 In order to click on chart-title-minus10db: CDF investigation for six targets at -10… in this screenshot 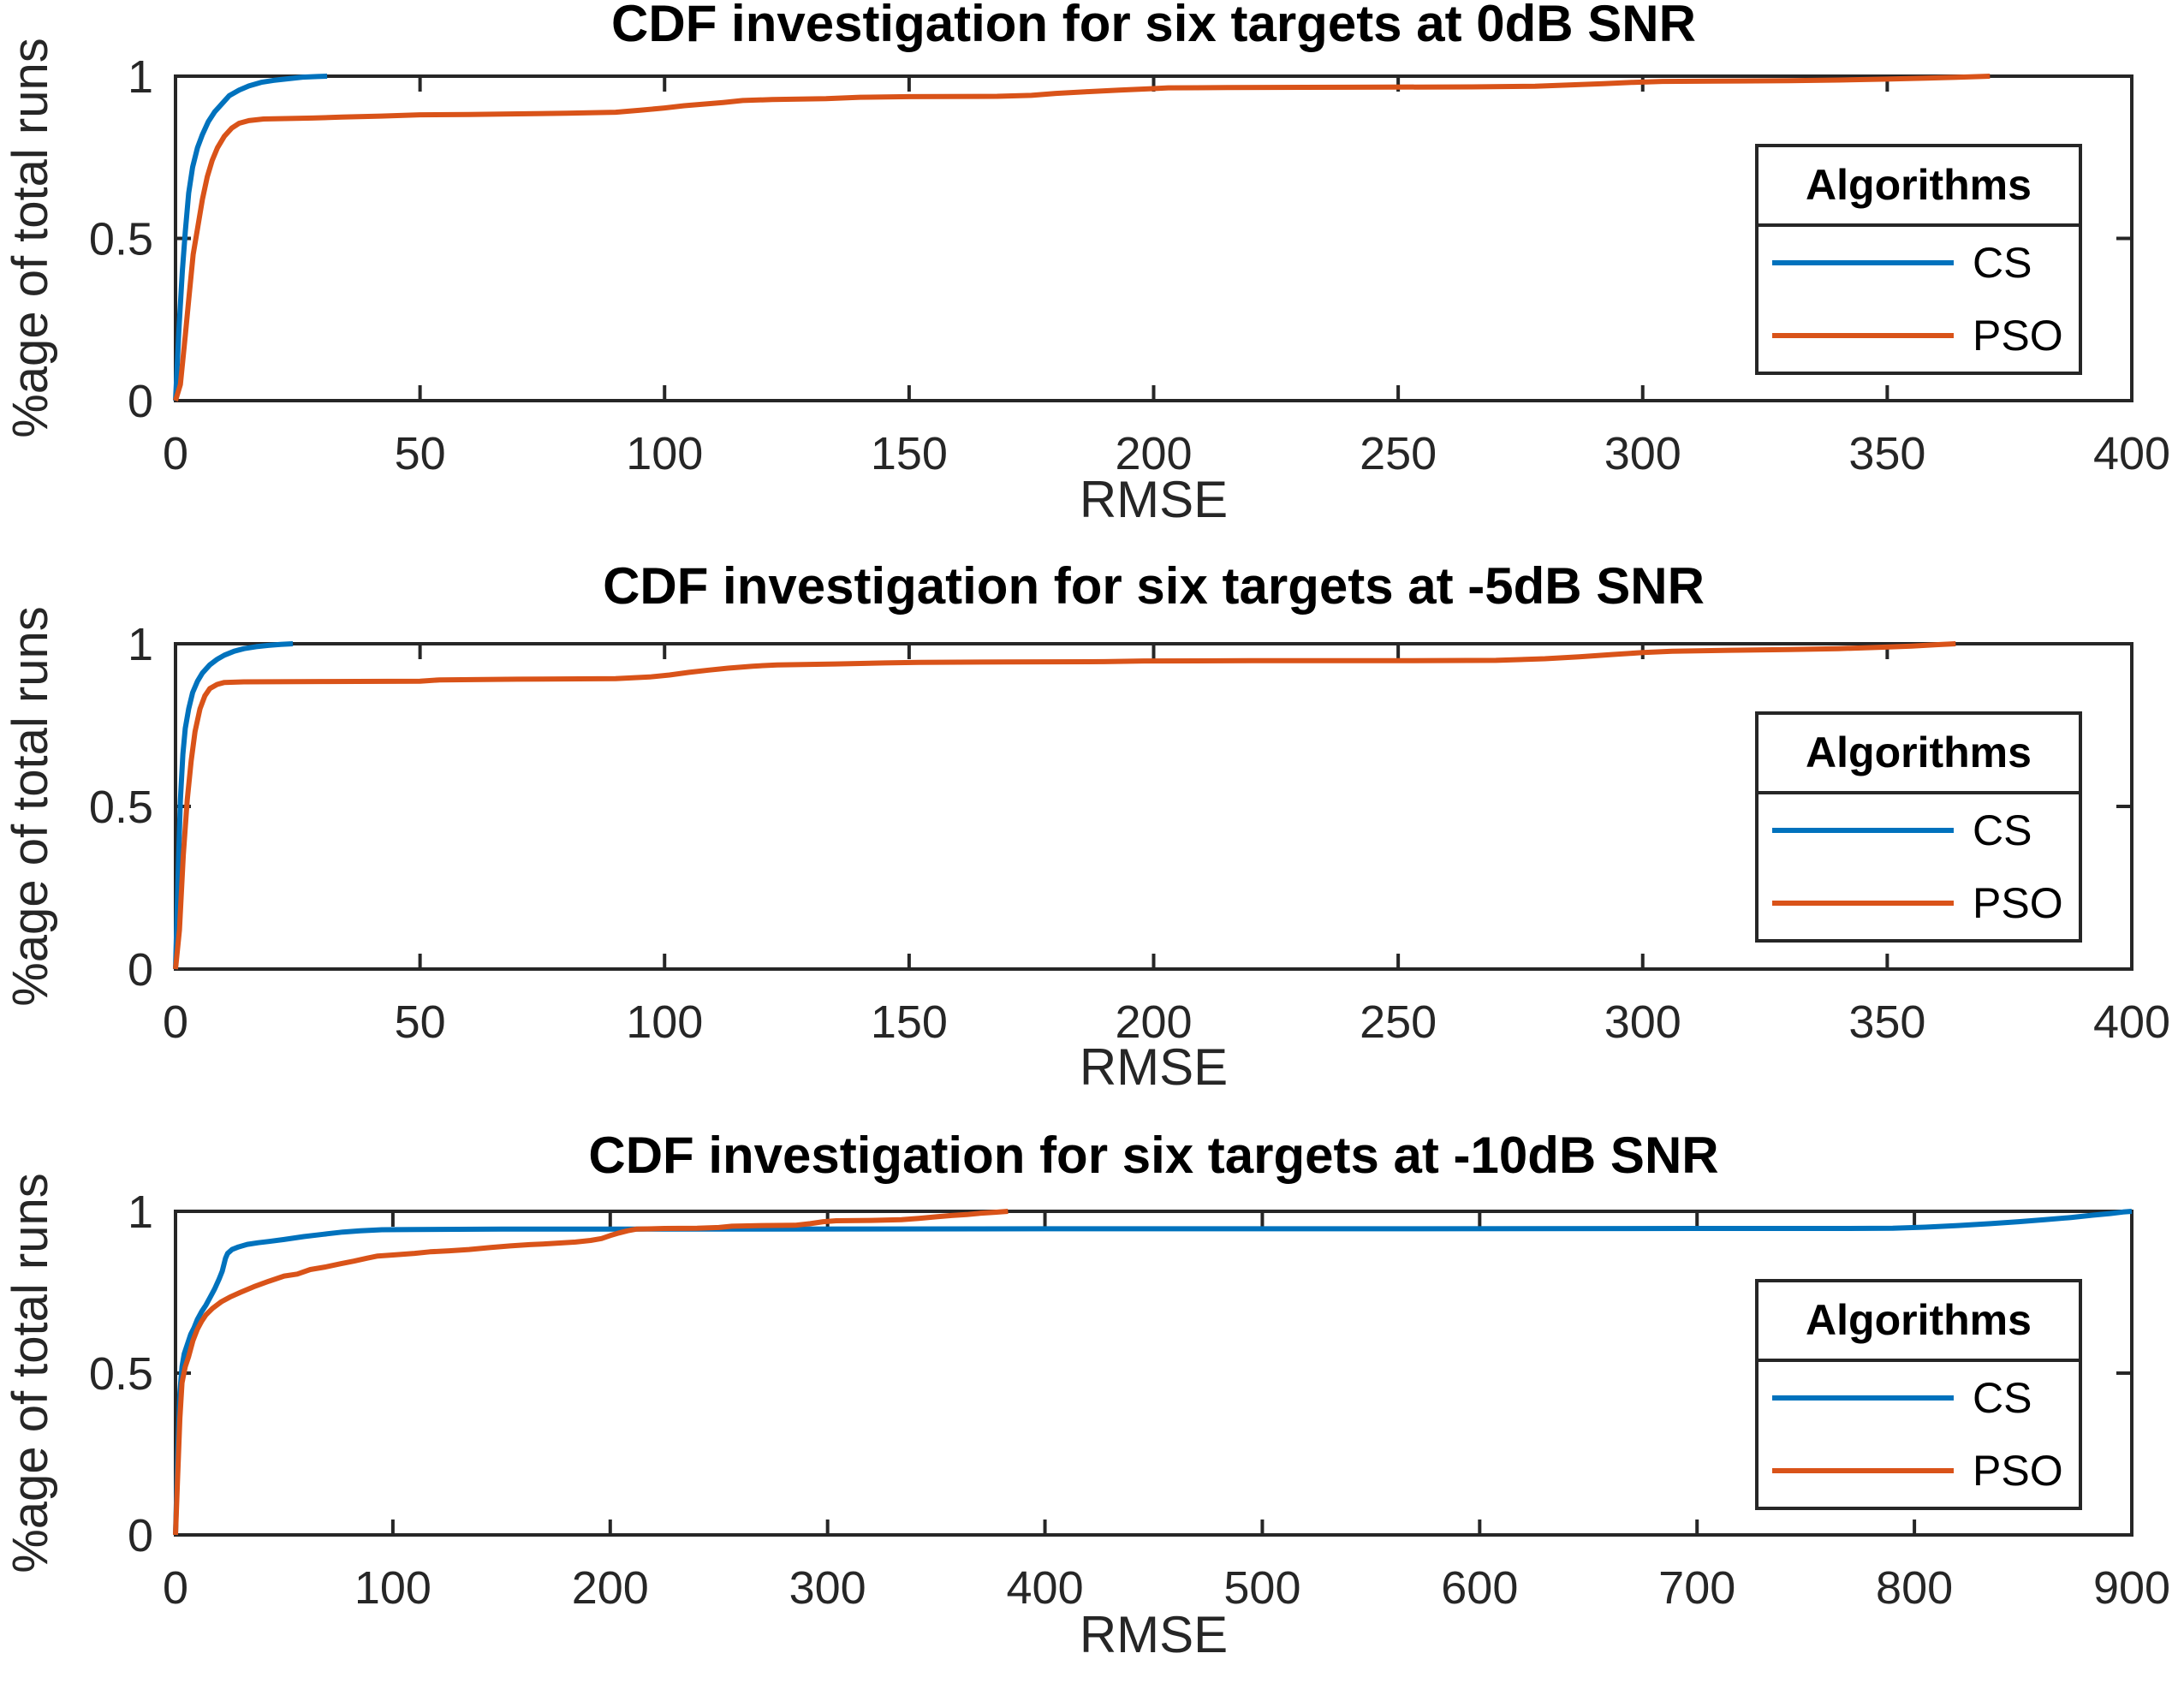, I will do `click(1154, 1155)`.